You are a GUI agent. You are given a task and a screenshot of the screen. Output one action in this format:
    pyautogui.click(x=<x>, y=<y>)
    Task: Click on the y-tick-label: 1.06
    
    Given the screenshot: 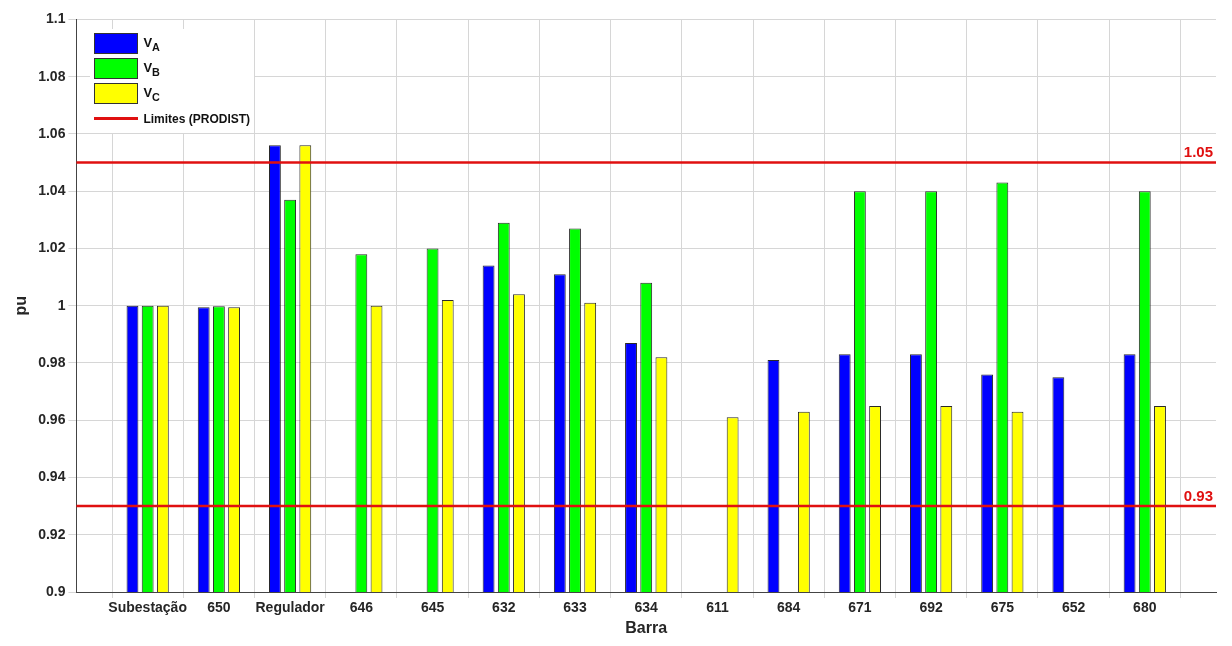 What is the action you would take?
    pyautogui.click(x=52, y=132)
    